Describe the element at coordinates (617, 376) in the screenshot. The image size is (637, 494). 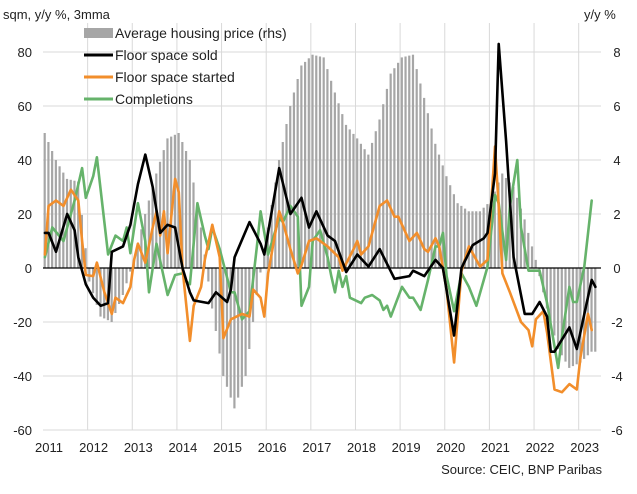
I see `right-tick-label: -4` at that location.